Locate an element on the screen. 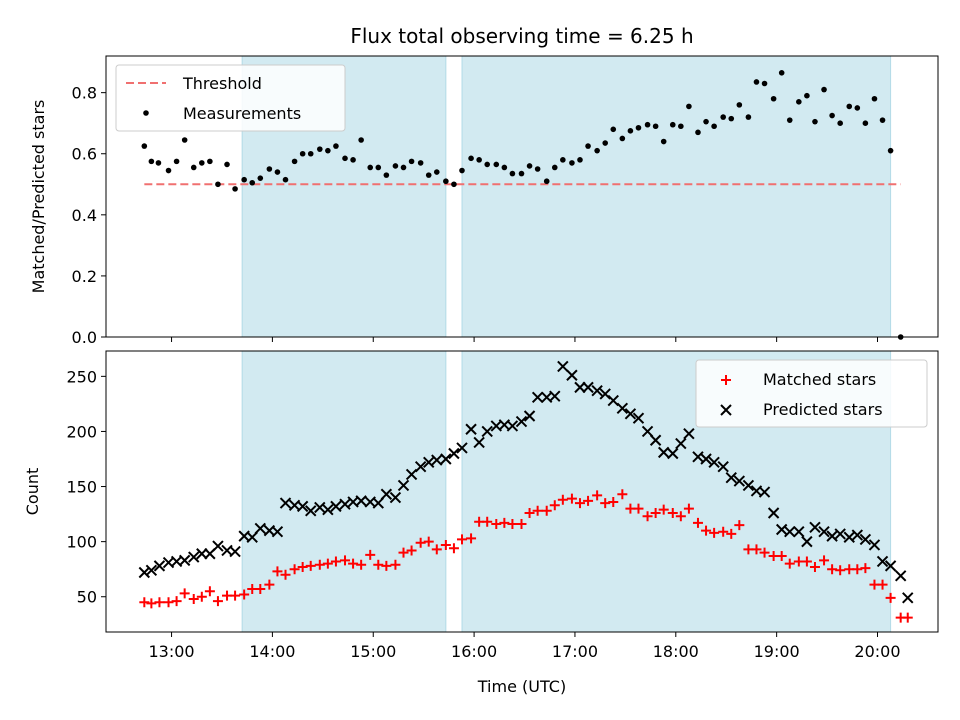 The image size is (960, 720). legend-predicted-swatch is located at coordinates (726, 410).